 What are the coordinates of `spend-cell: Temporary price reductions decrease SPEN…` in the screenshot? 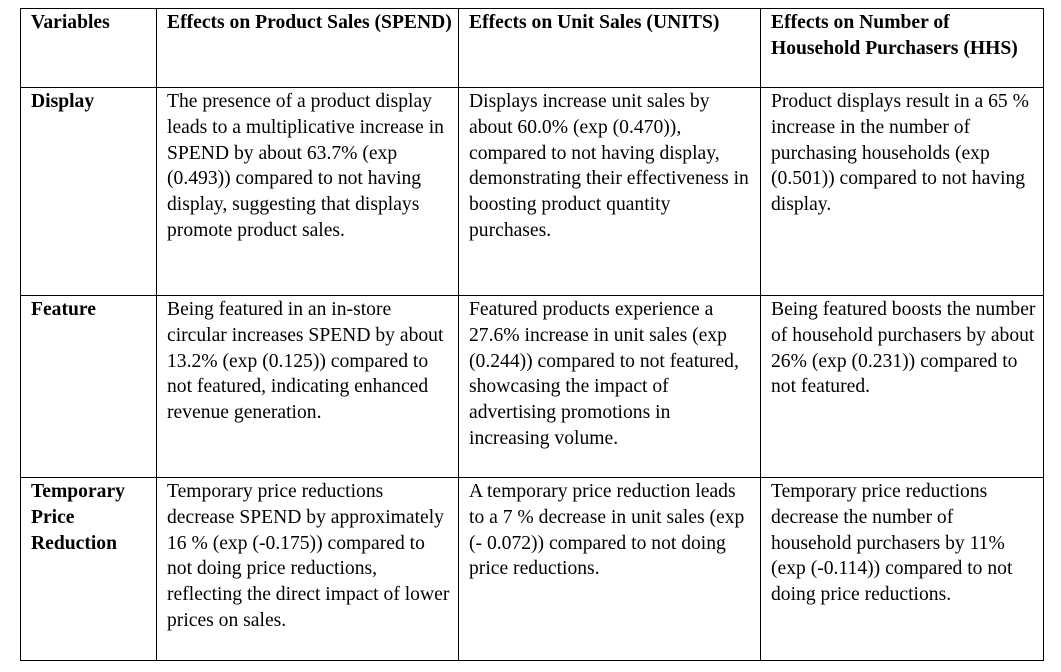 It's located at (307, 569).